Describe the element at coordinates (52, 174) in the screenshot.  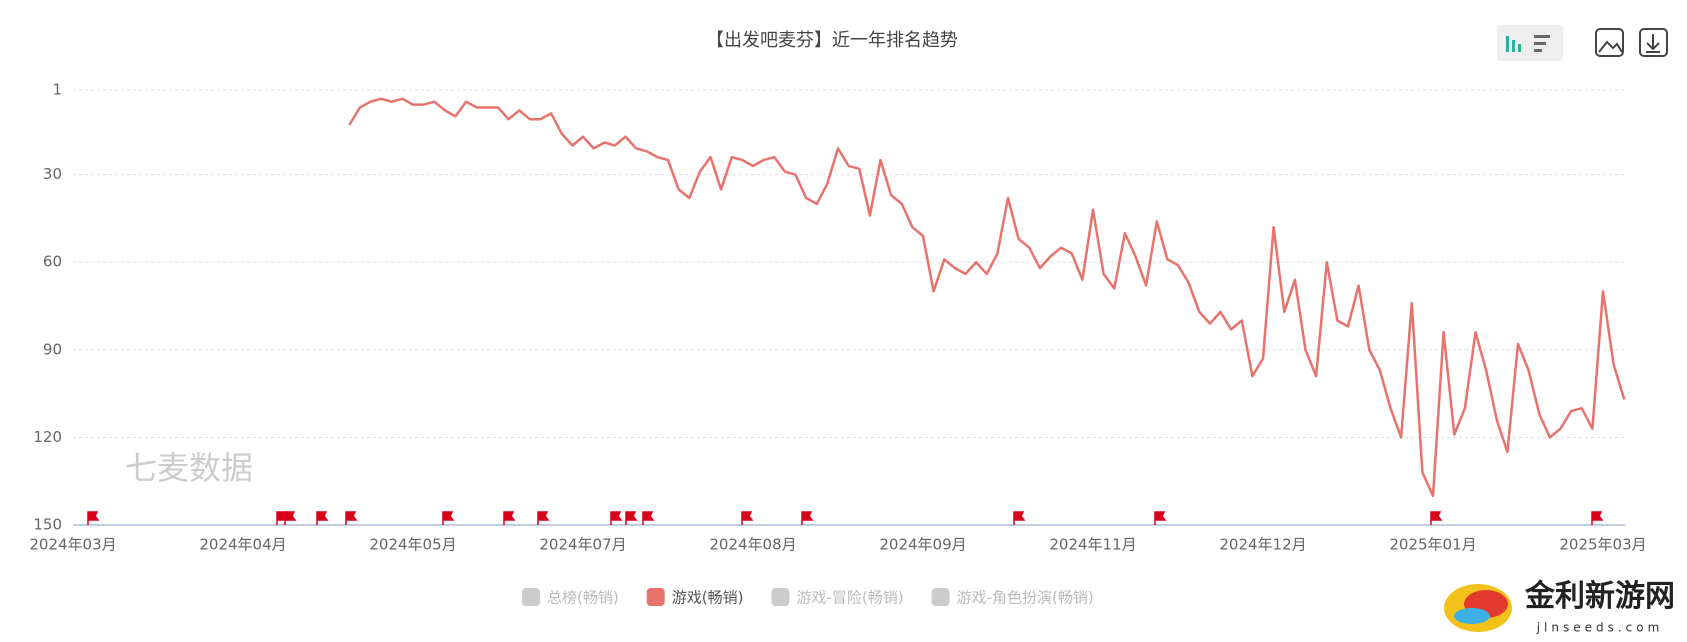
I see `y-tick-label: 30` at that location.